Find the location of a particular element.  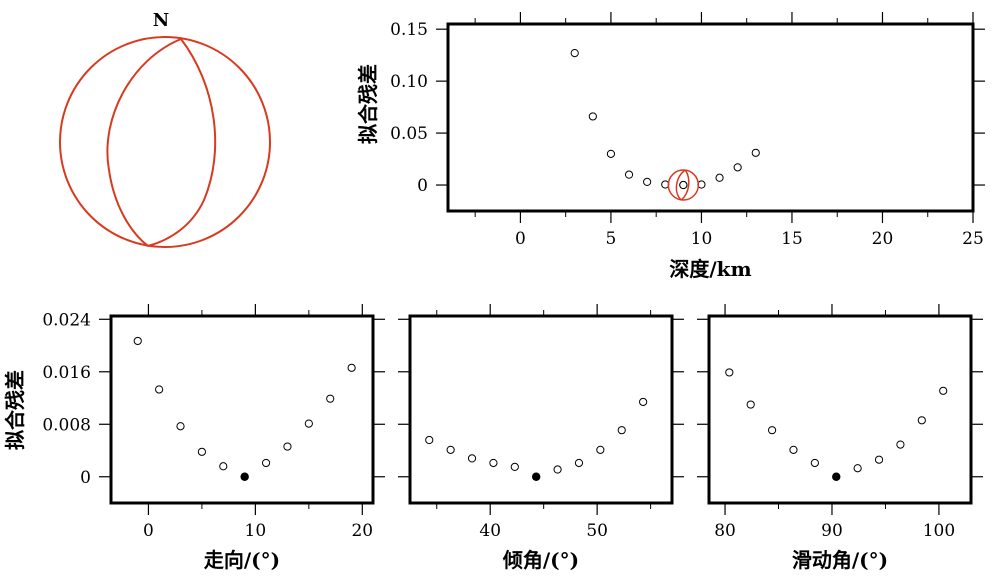

depth-ytick-label: 0 is located at coordinates (422, 186).